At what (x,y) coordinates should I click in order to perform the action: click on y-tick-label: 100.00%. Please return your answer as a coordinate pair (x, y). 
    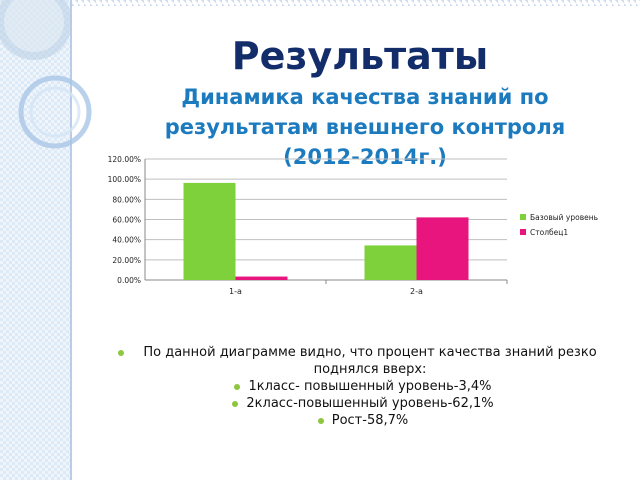
    Looking at the image, I should click on (124, 179).